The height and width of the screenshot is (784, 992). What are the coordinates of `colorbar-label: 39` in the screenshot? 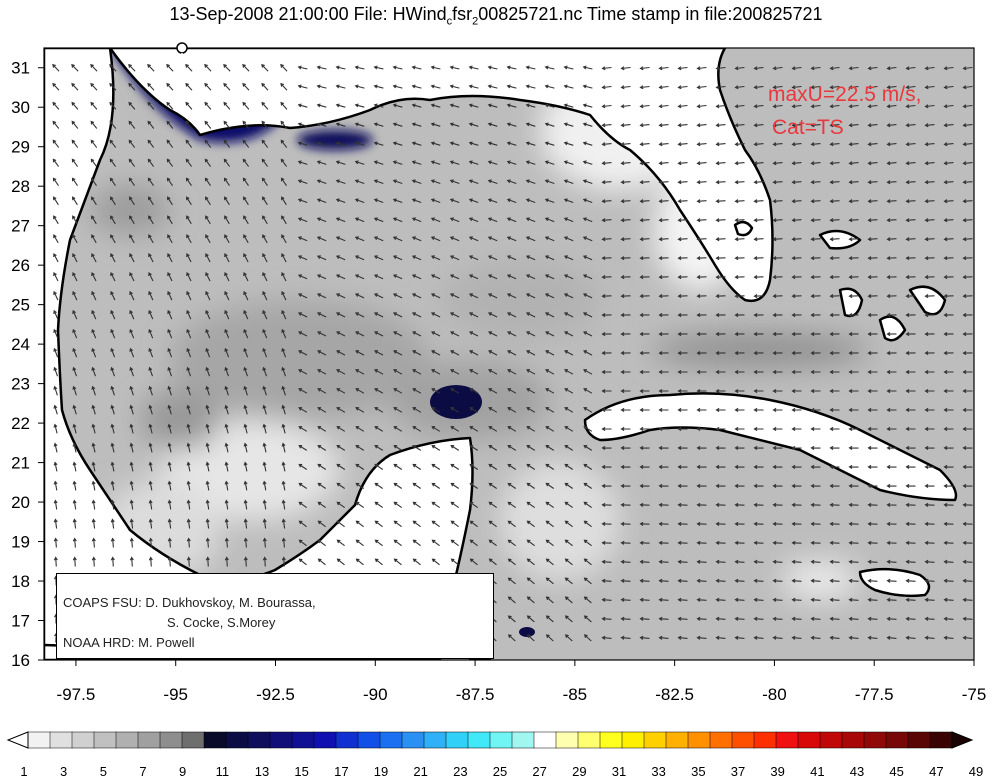 It's located at (777, 771).